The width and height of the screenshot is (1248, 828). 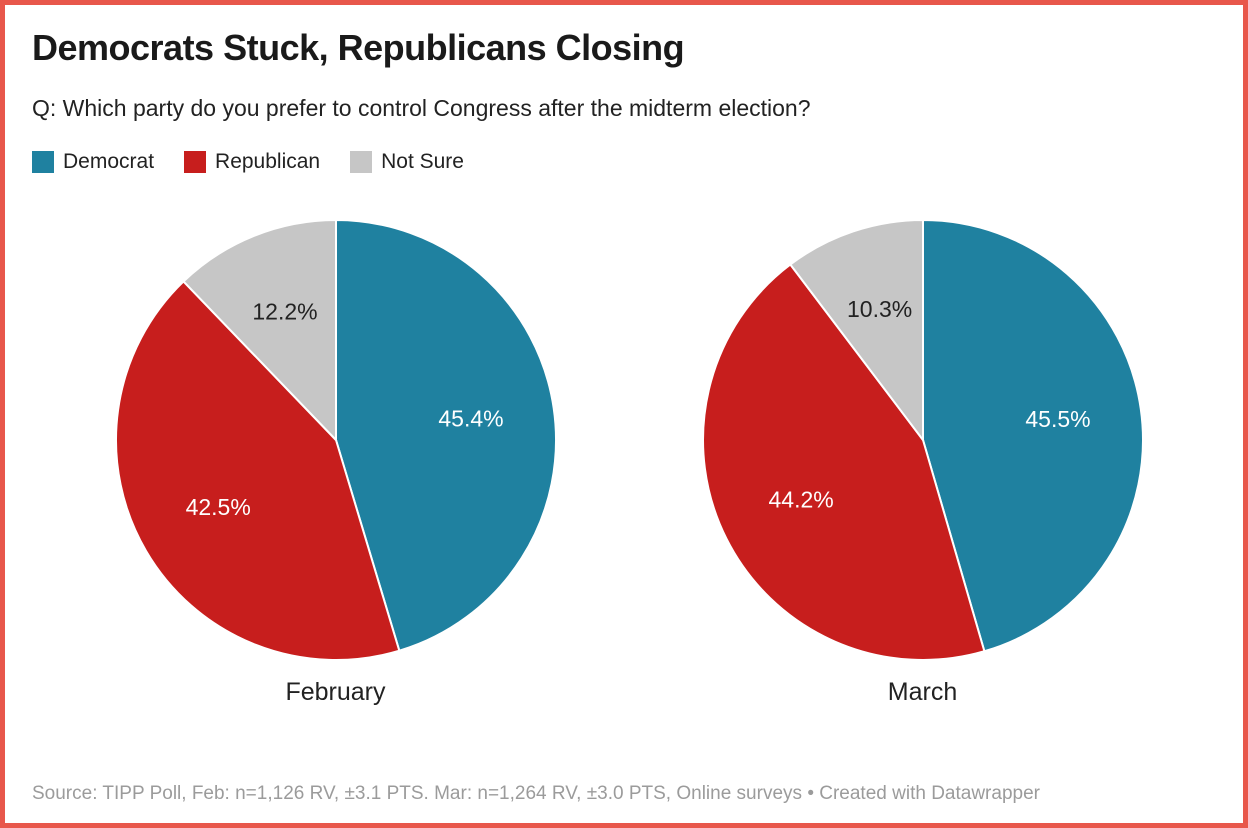 What do you see at coordinates (1057, 419) in the screenshot?
I see `slice-value-label: 45.5%` at bounding box center [1057, 419].